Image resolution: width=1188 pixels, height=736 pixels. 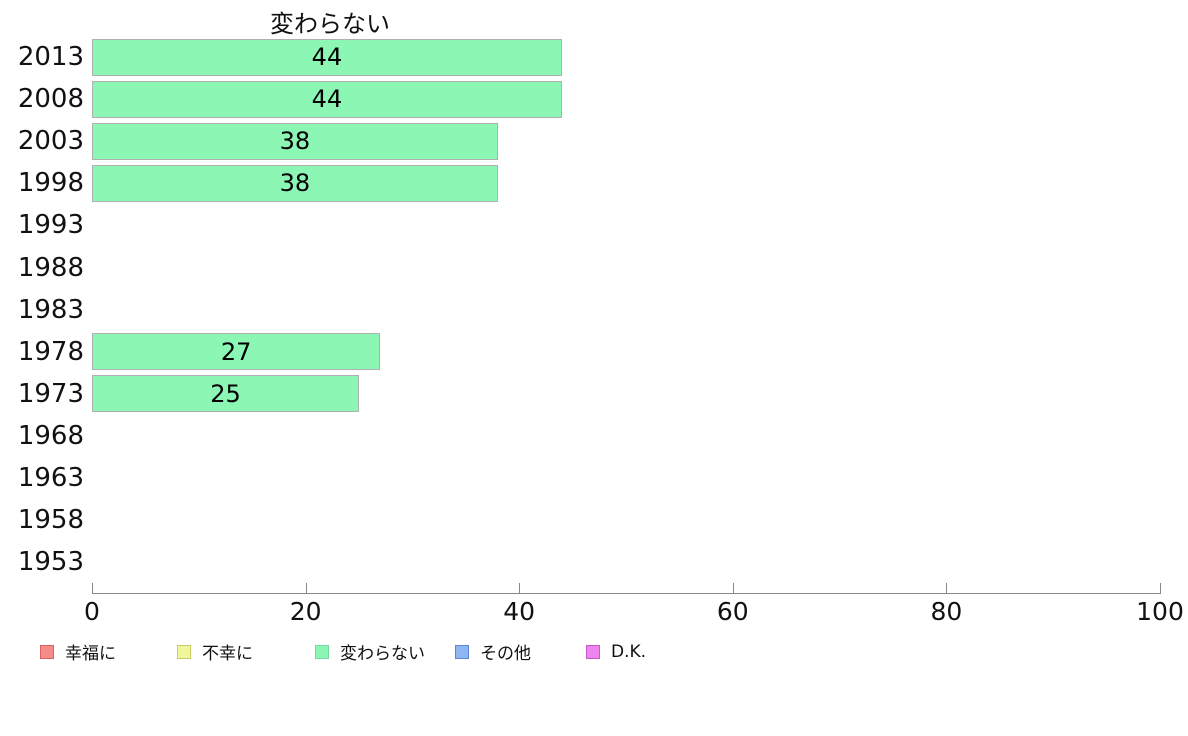 What do you see at coordinates (330, 24) in the screenshot?
I see `chart-title: 変わらない` at bounding box center [330, 24].